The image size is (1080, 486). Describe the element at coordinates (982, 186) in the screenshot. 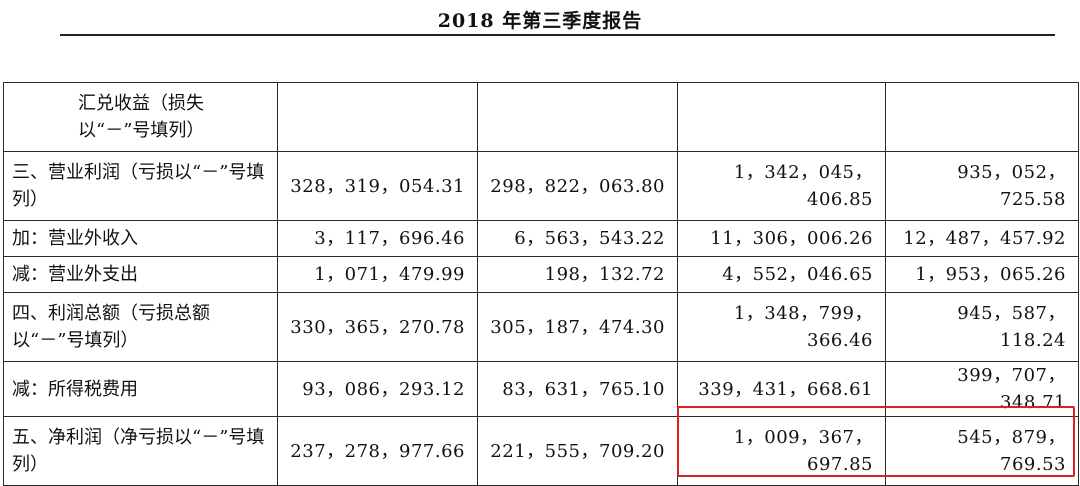

I see `value-cell: 935，052，725.58` at that location.